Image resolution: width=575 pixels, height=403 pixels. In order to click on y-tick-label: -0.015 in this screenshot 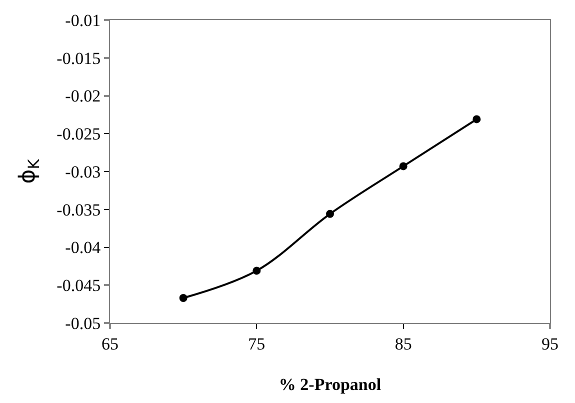, I will do `click(78, 58)`.